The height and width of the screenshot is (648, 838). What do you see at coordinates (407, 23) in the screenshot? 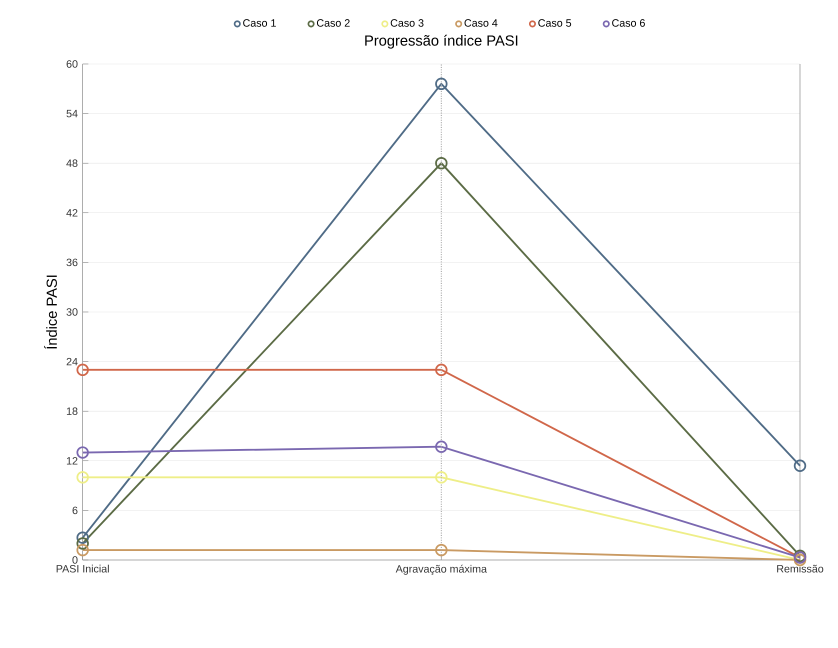
I see `legend-label: Caso 3` at bounding box center [407, 23].